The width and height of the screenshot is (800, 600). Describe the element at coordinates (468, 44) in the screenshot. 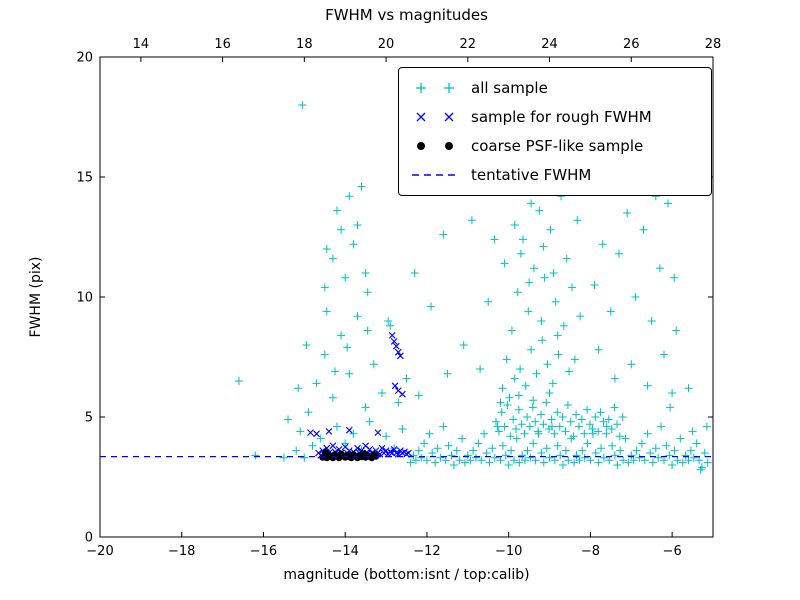

I see `svg-text: 22` at that location.